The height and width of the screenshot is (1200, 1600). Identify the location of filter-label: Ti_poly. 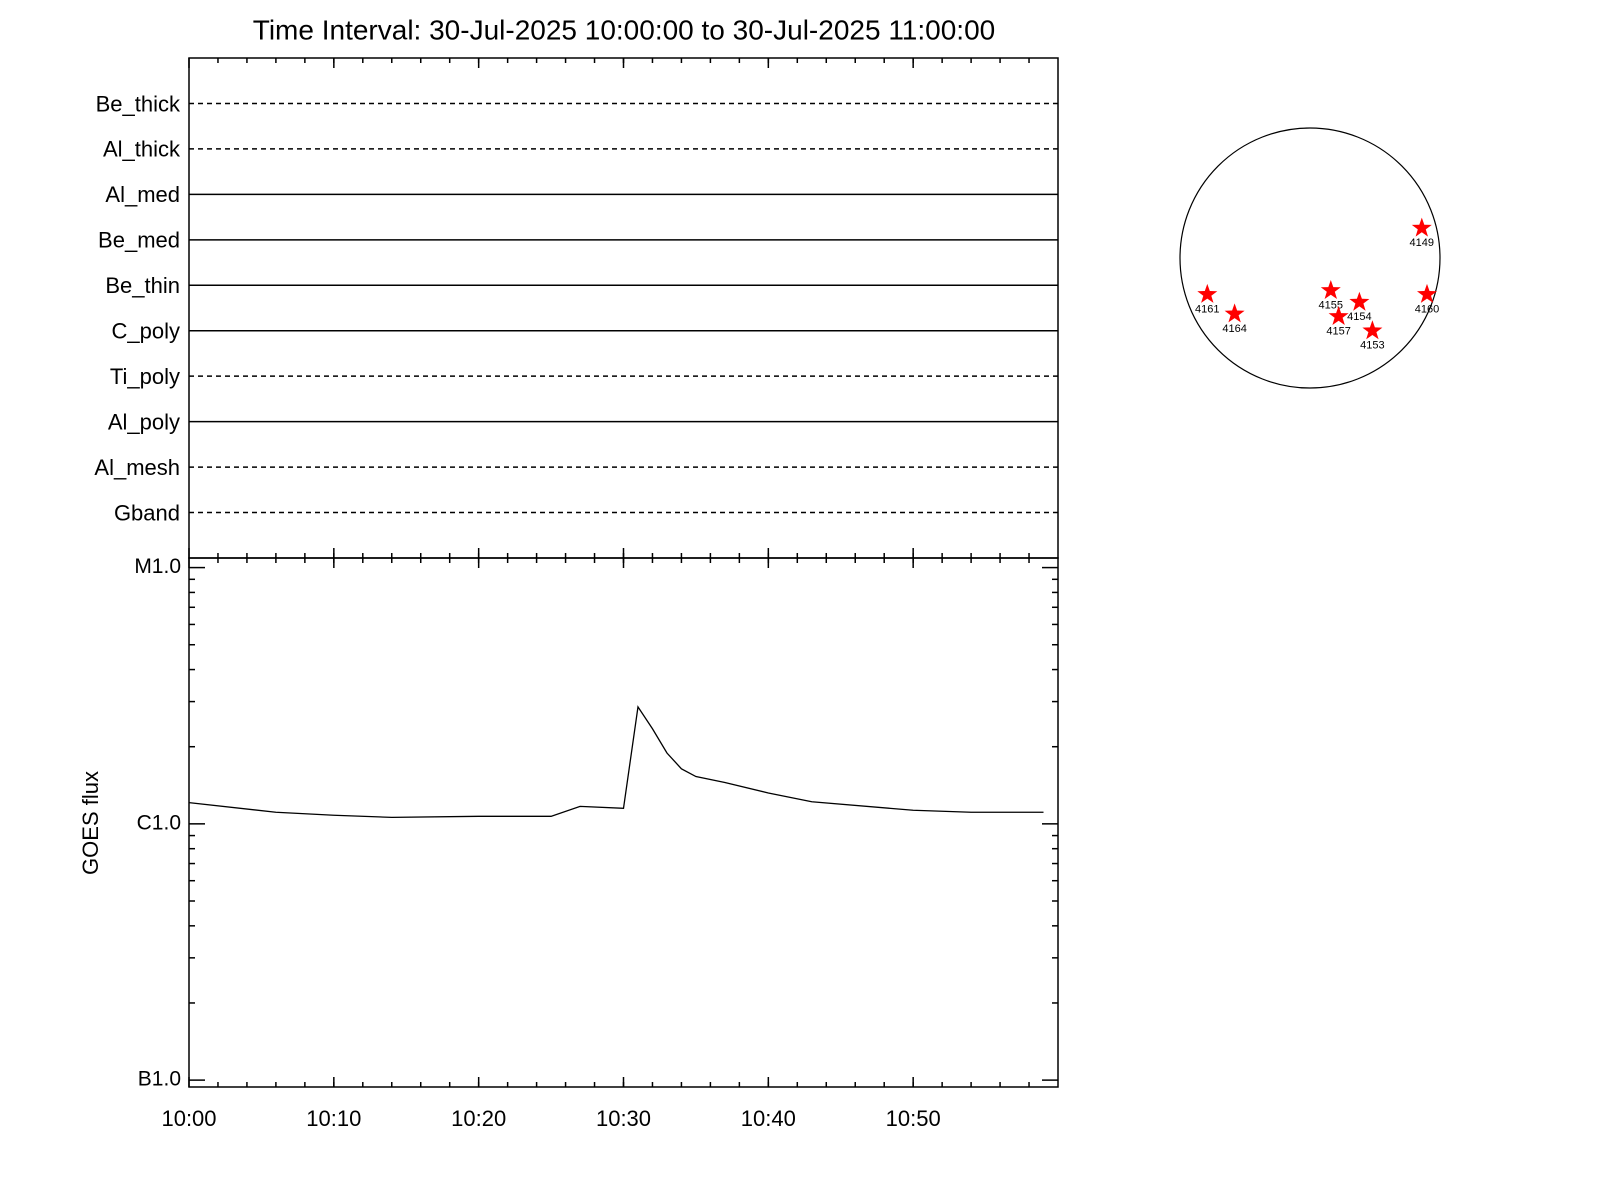
(145, 376).